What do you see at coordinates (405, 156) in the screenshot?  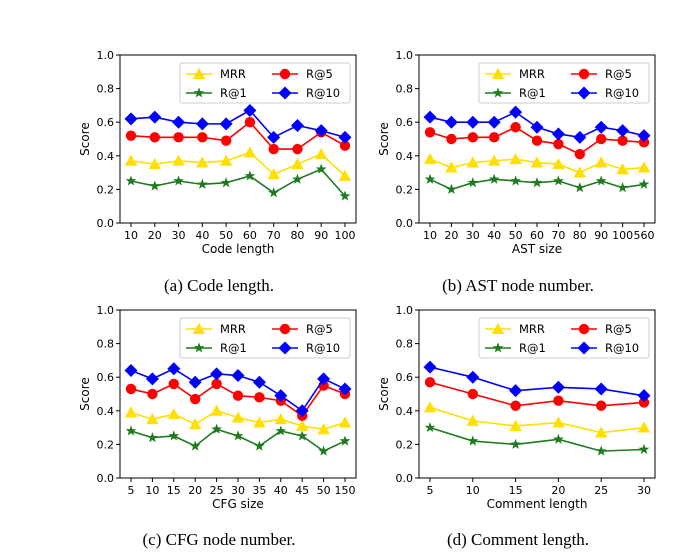 I see `y-tick-label: 0.4` at bounding box center [405, 156].